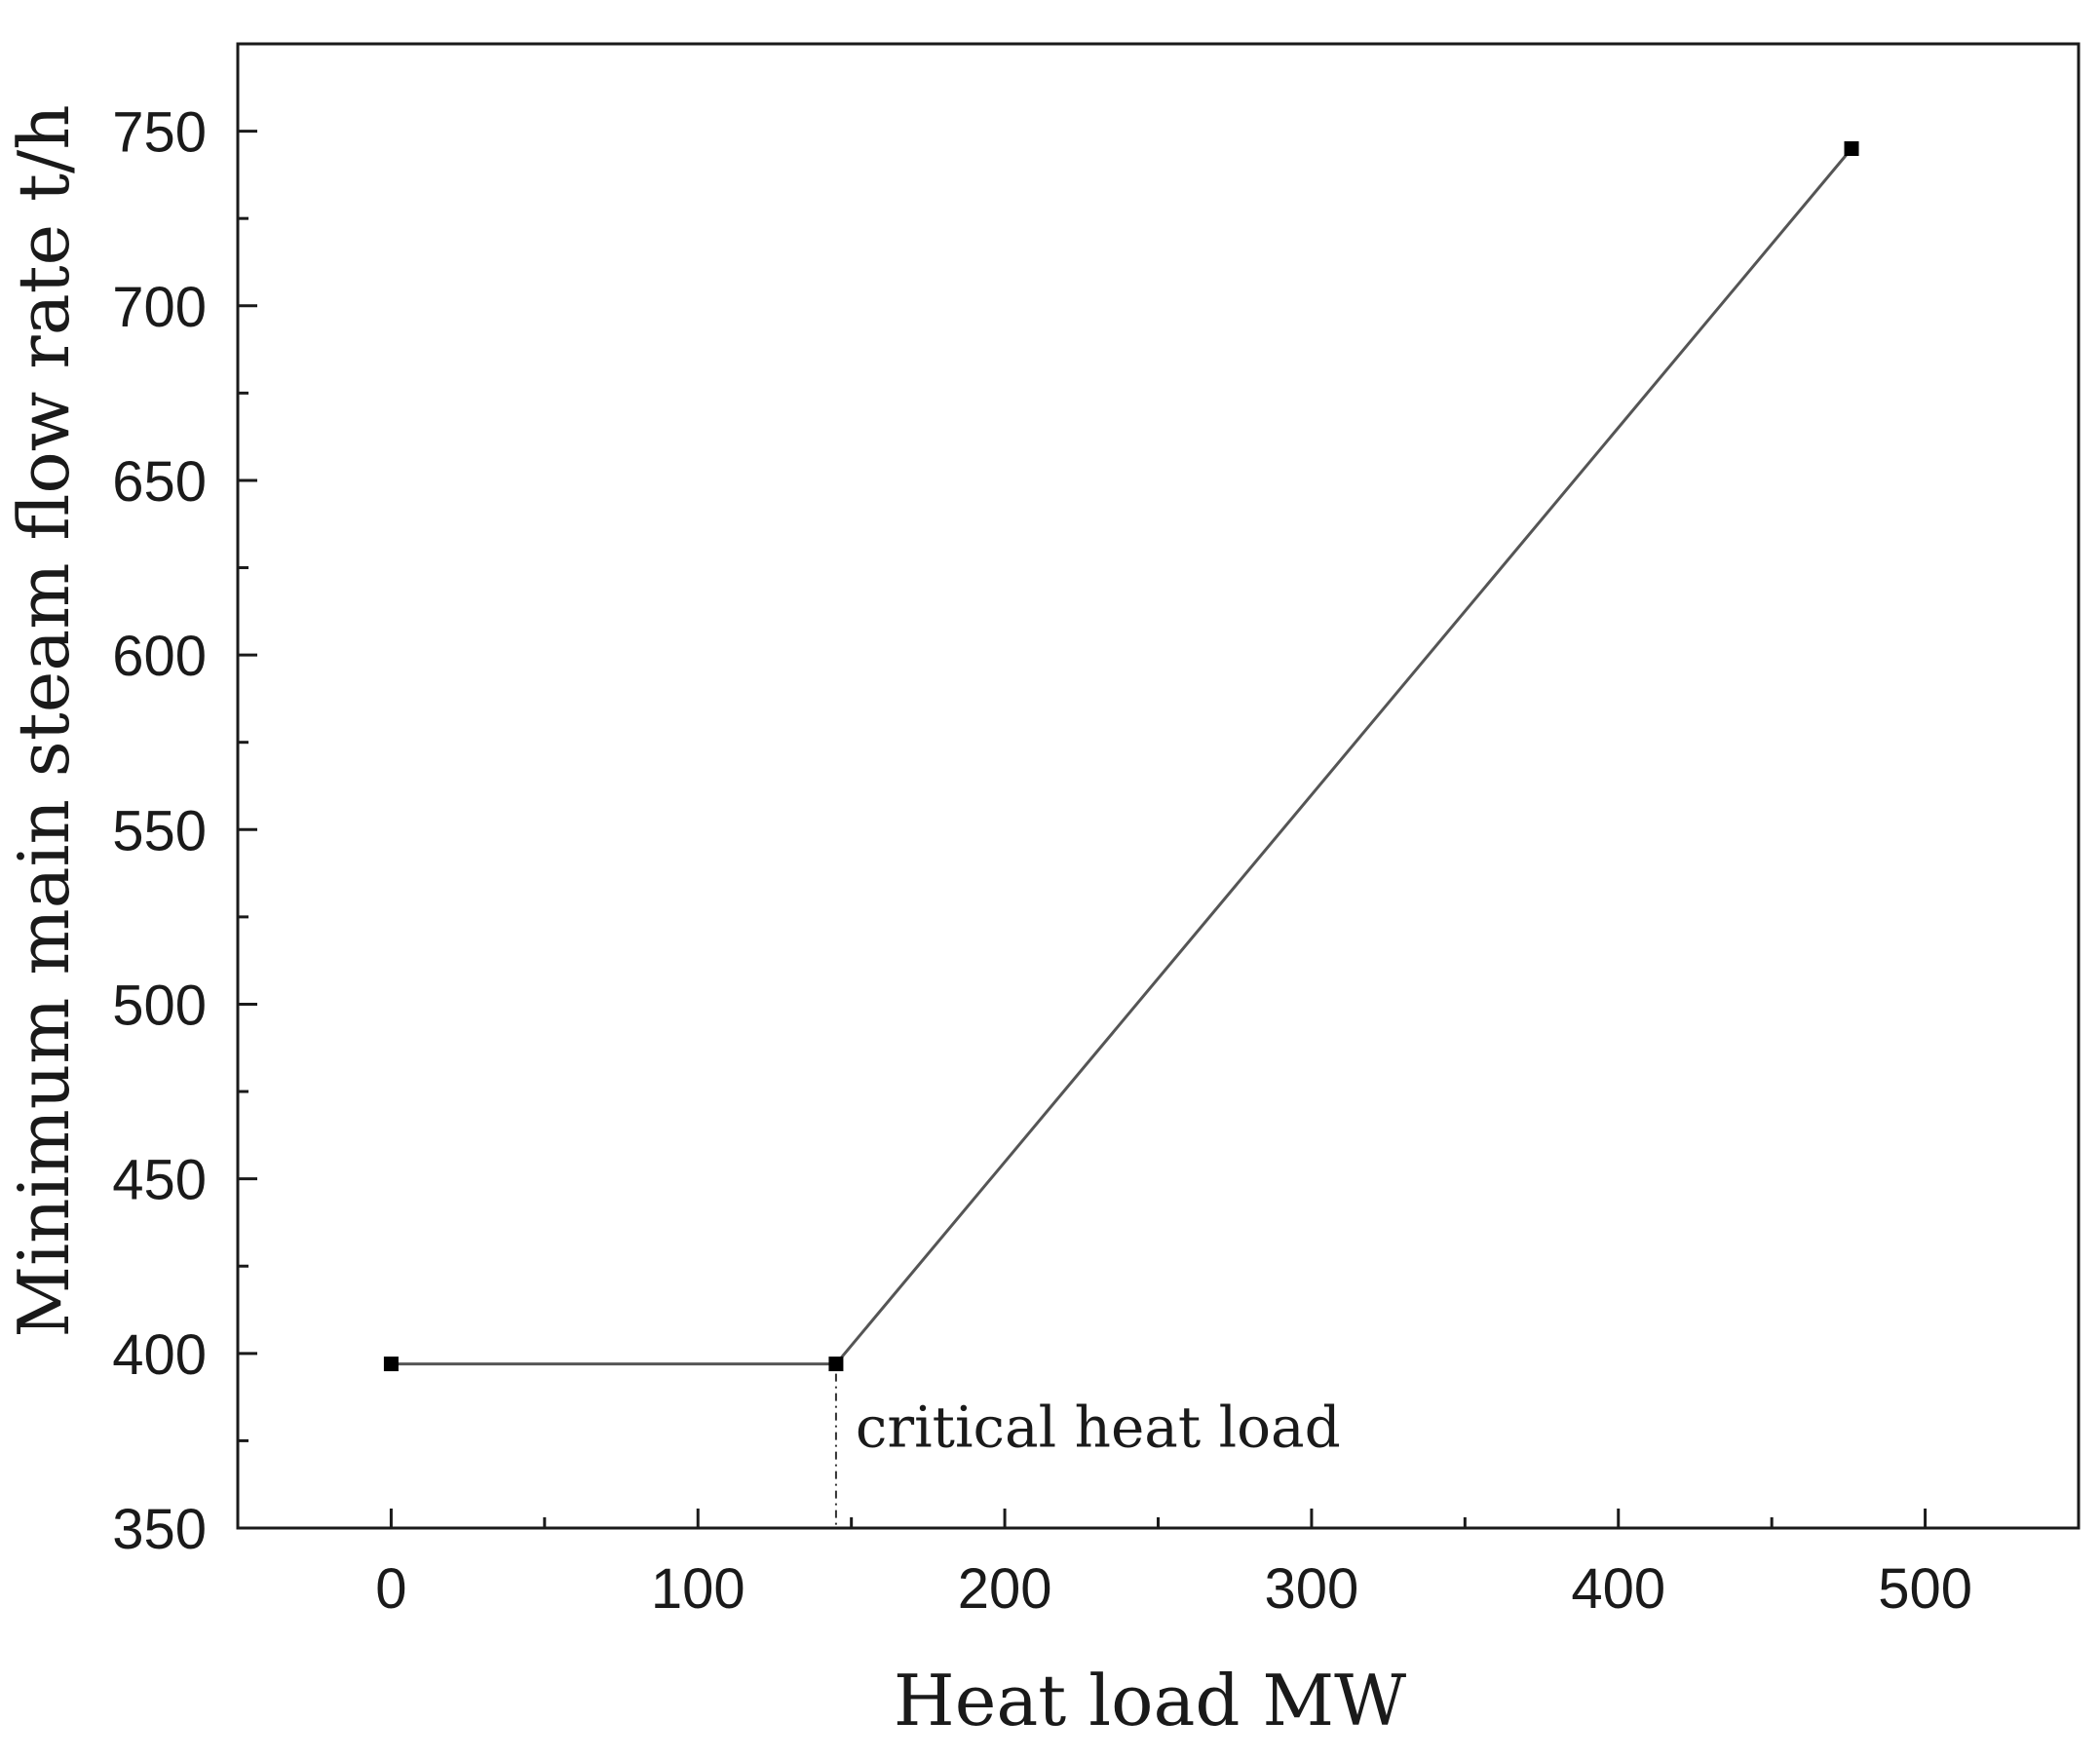 This screenshot has height=1759, width=2100. Describe the element at coordinates (159, 1006) in the screenshot. I see `y-tick-label: 500` at that location.